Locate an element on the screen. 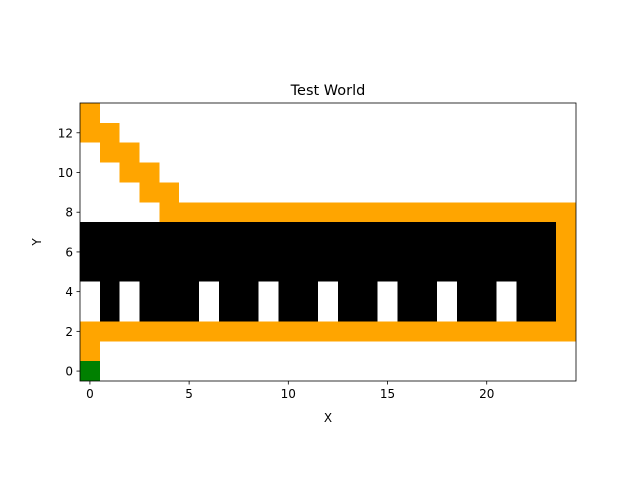 This screenshot has width=640, height=480. y-tick-label: 2 is located at coordinates (69, 332).